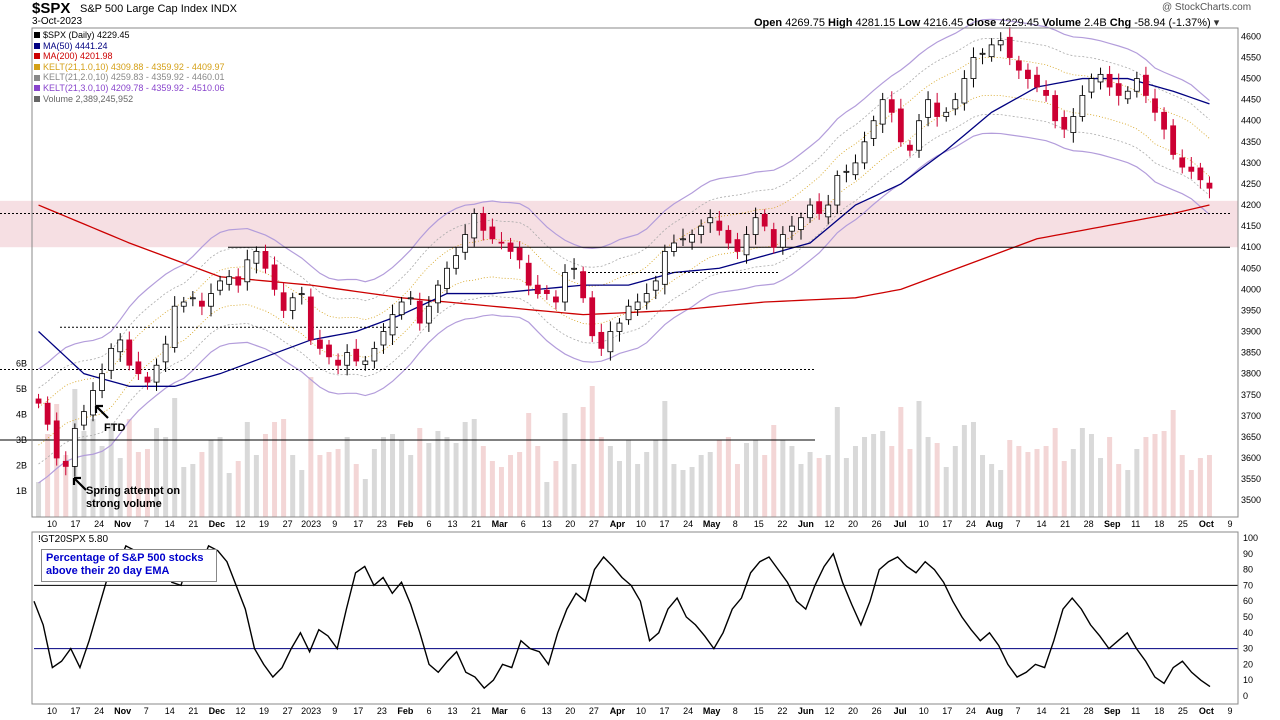 The image size is (1280, 720). Describe the element at coordinates (875, 23) in the screenshot. I see `high-value: 4281.15` at that location.